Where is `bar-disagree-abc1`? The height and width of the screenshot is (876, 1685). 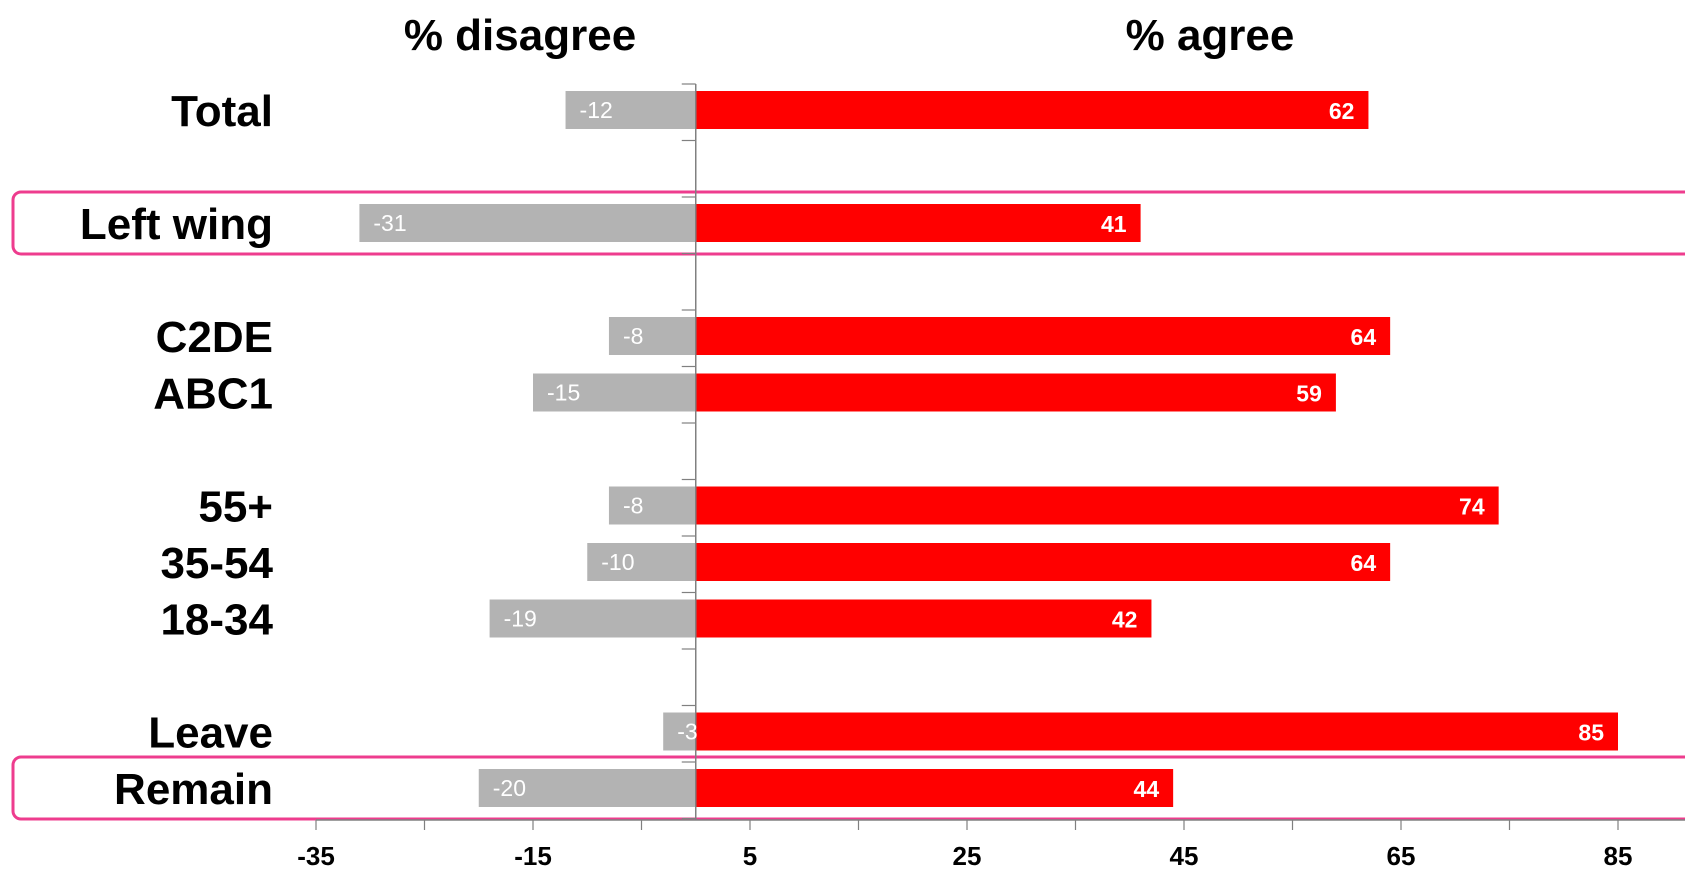 bar-disagree-abc1 is located at coordinates (614, 392).